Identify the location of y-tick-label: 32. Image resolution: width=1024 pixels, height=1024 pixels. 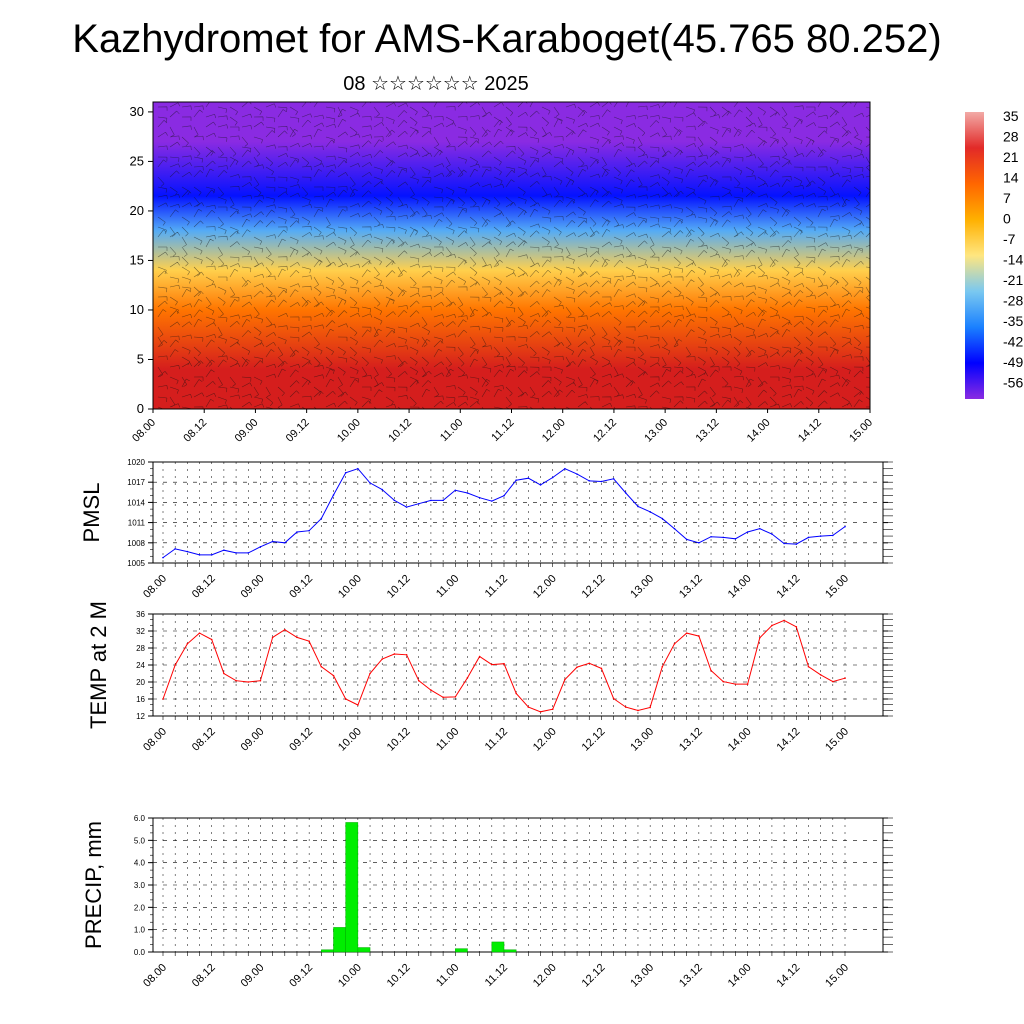
(140, 631).